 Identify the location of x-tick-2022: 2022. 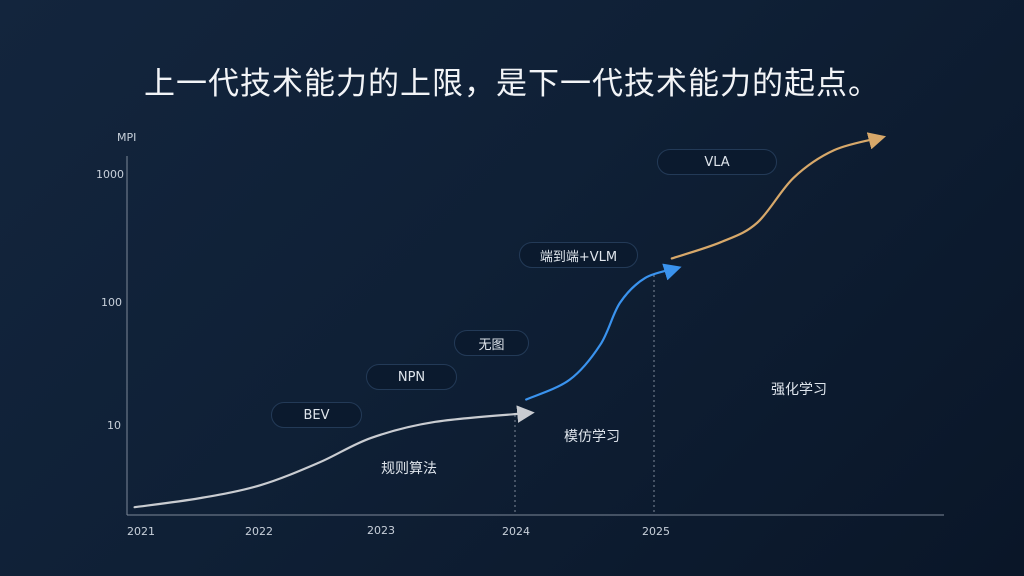
(259, 531).